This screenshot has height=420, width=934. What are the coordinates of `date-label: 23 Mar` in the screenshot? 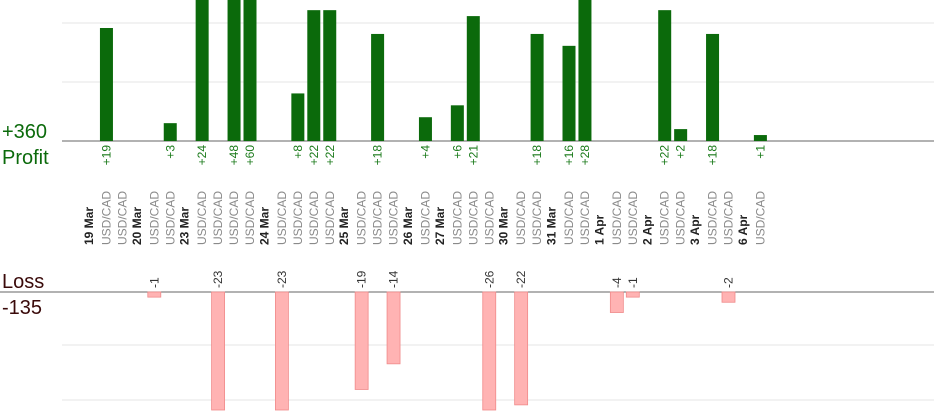 It's located at (185, 226).